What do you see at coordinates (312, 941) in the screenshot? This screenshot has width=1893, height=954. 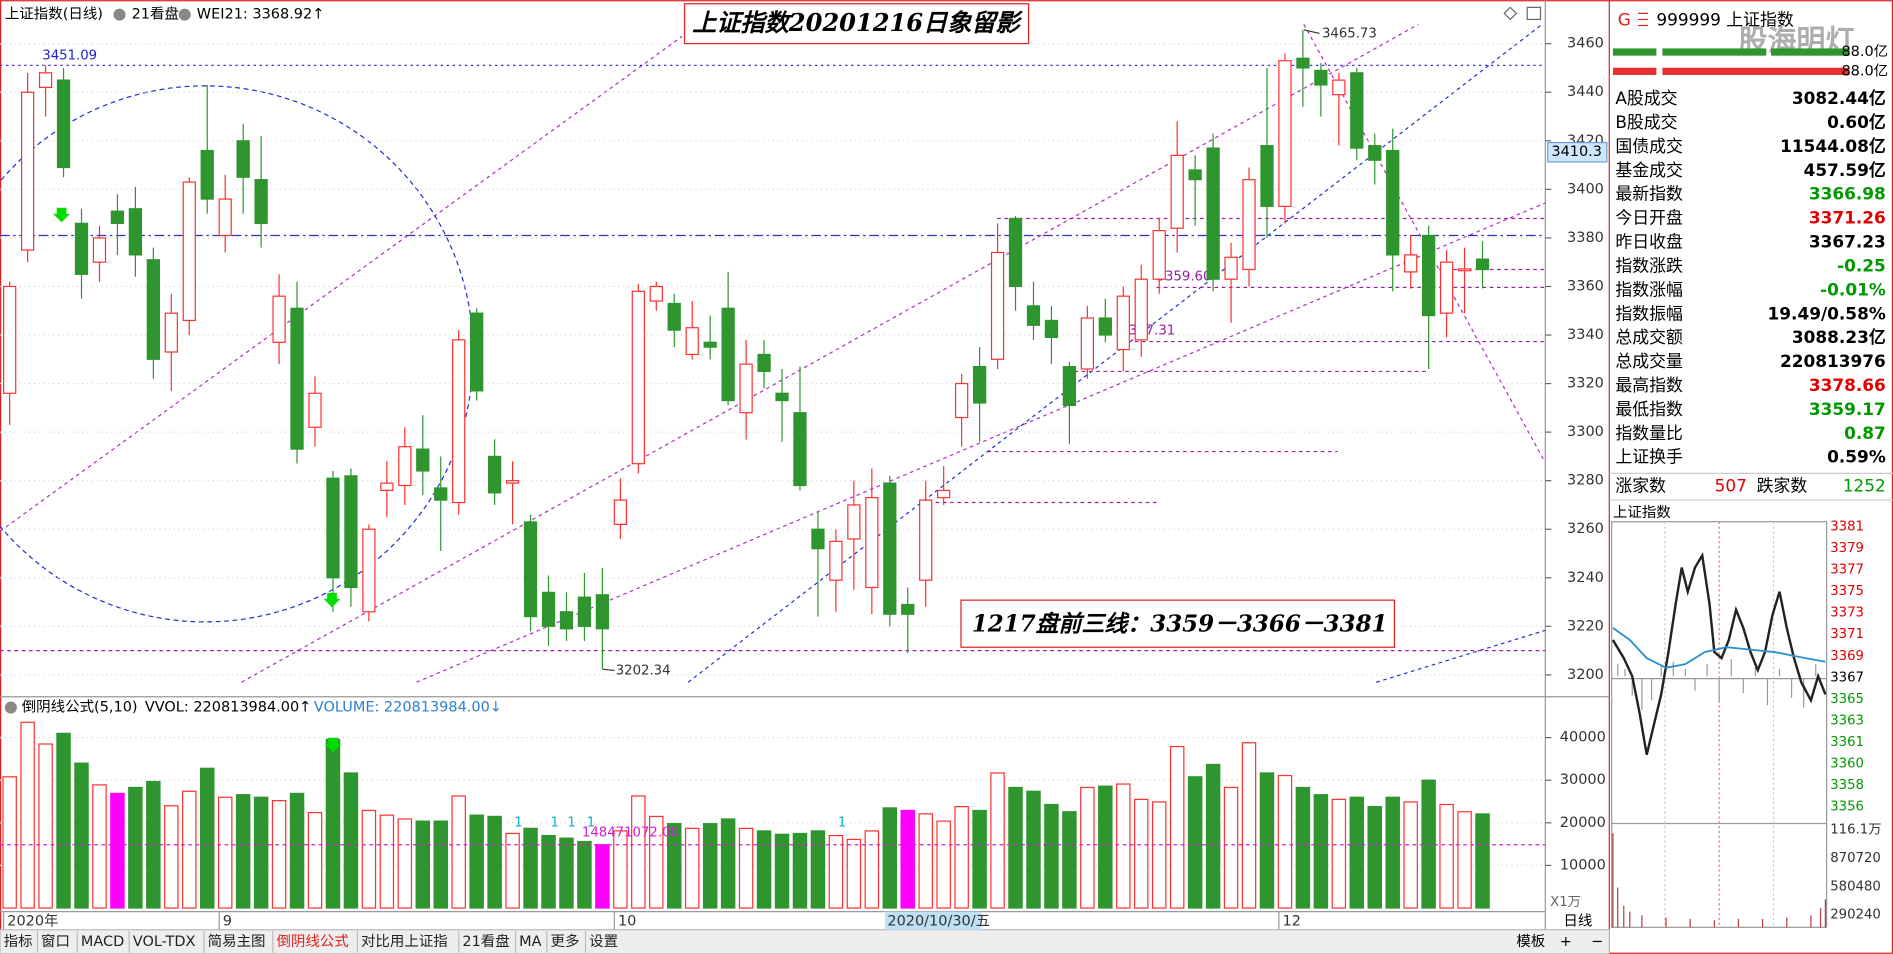 I see `tab: 倒阴线公式` at bounding box center [312, 941].